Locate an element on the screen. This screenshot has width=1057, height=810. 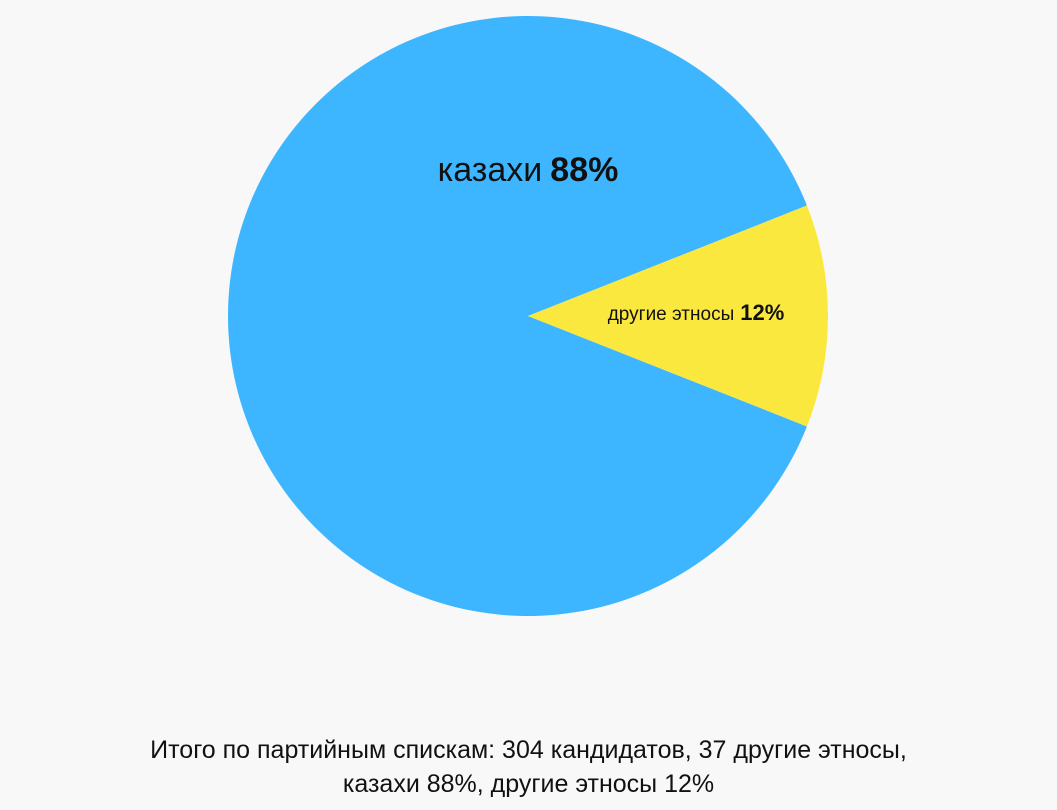
slice-label-kazakhs-name: казахи is located at coordinates (490, 170).